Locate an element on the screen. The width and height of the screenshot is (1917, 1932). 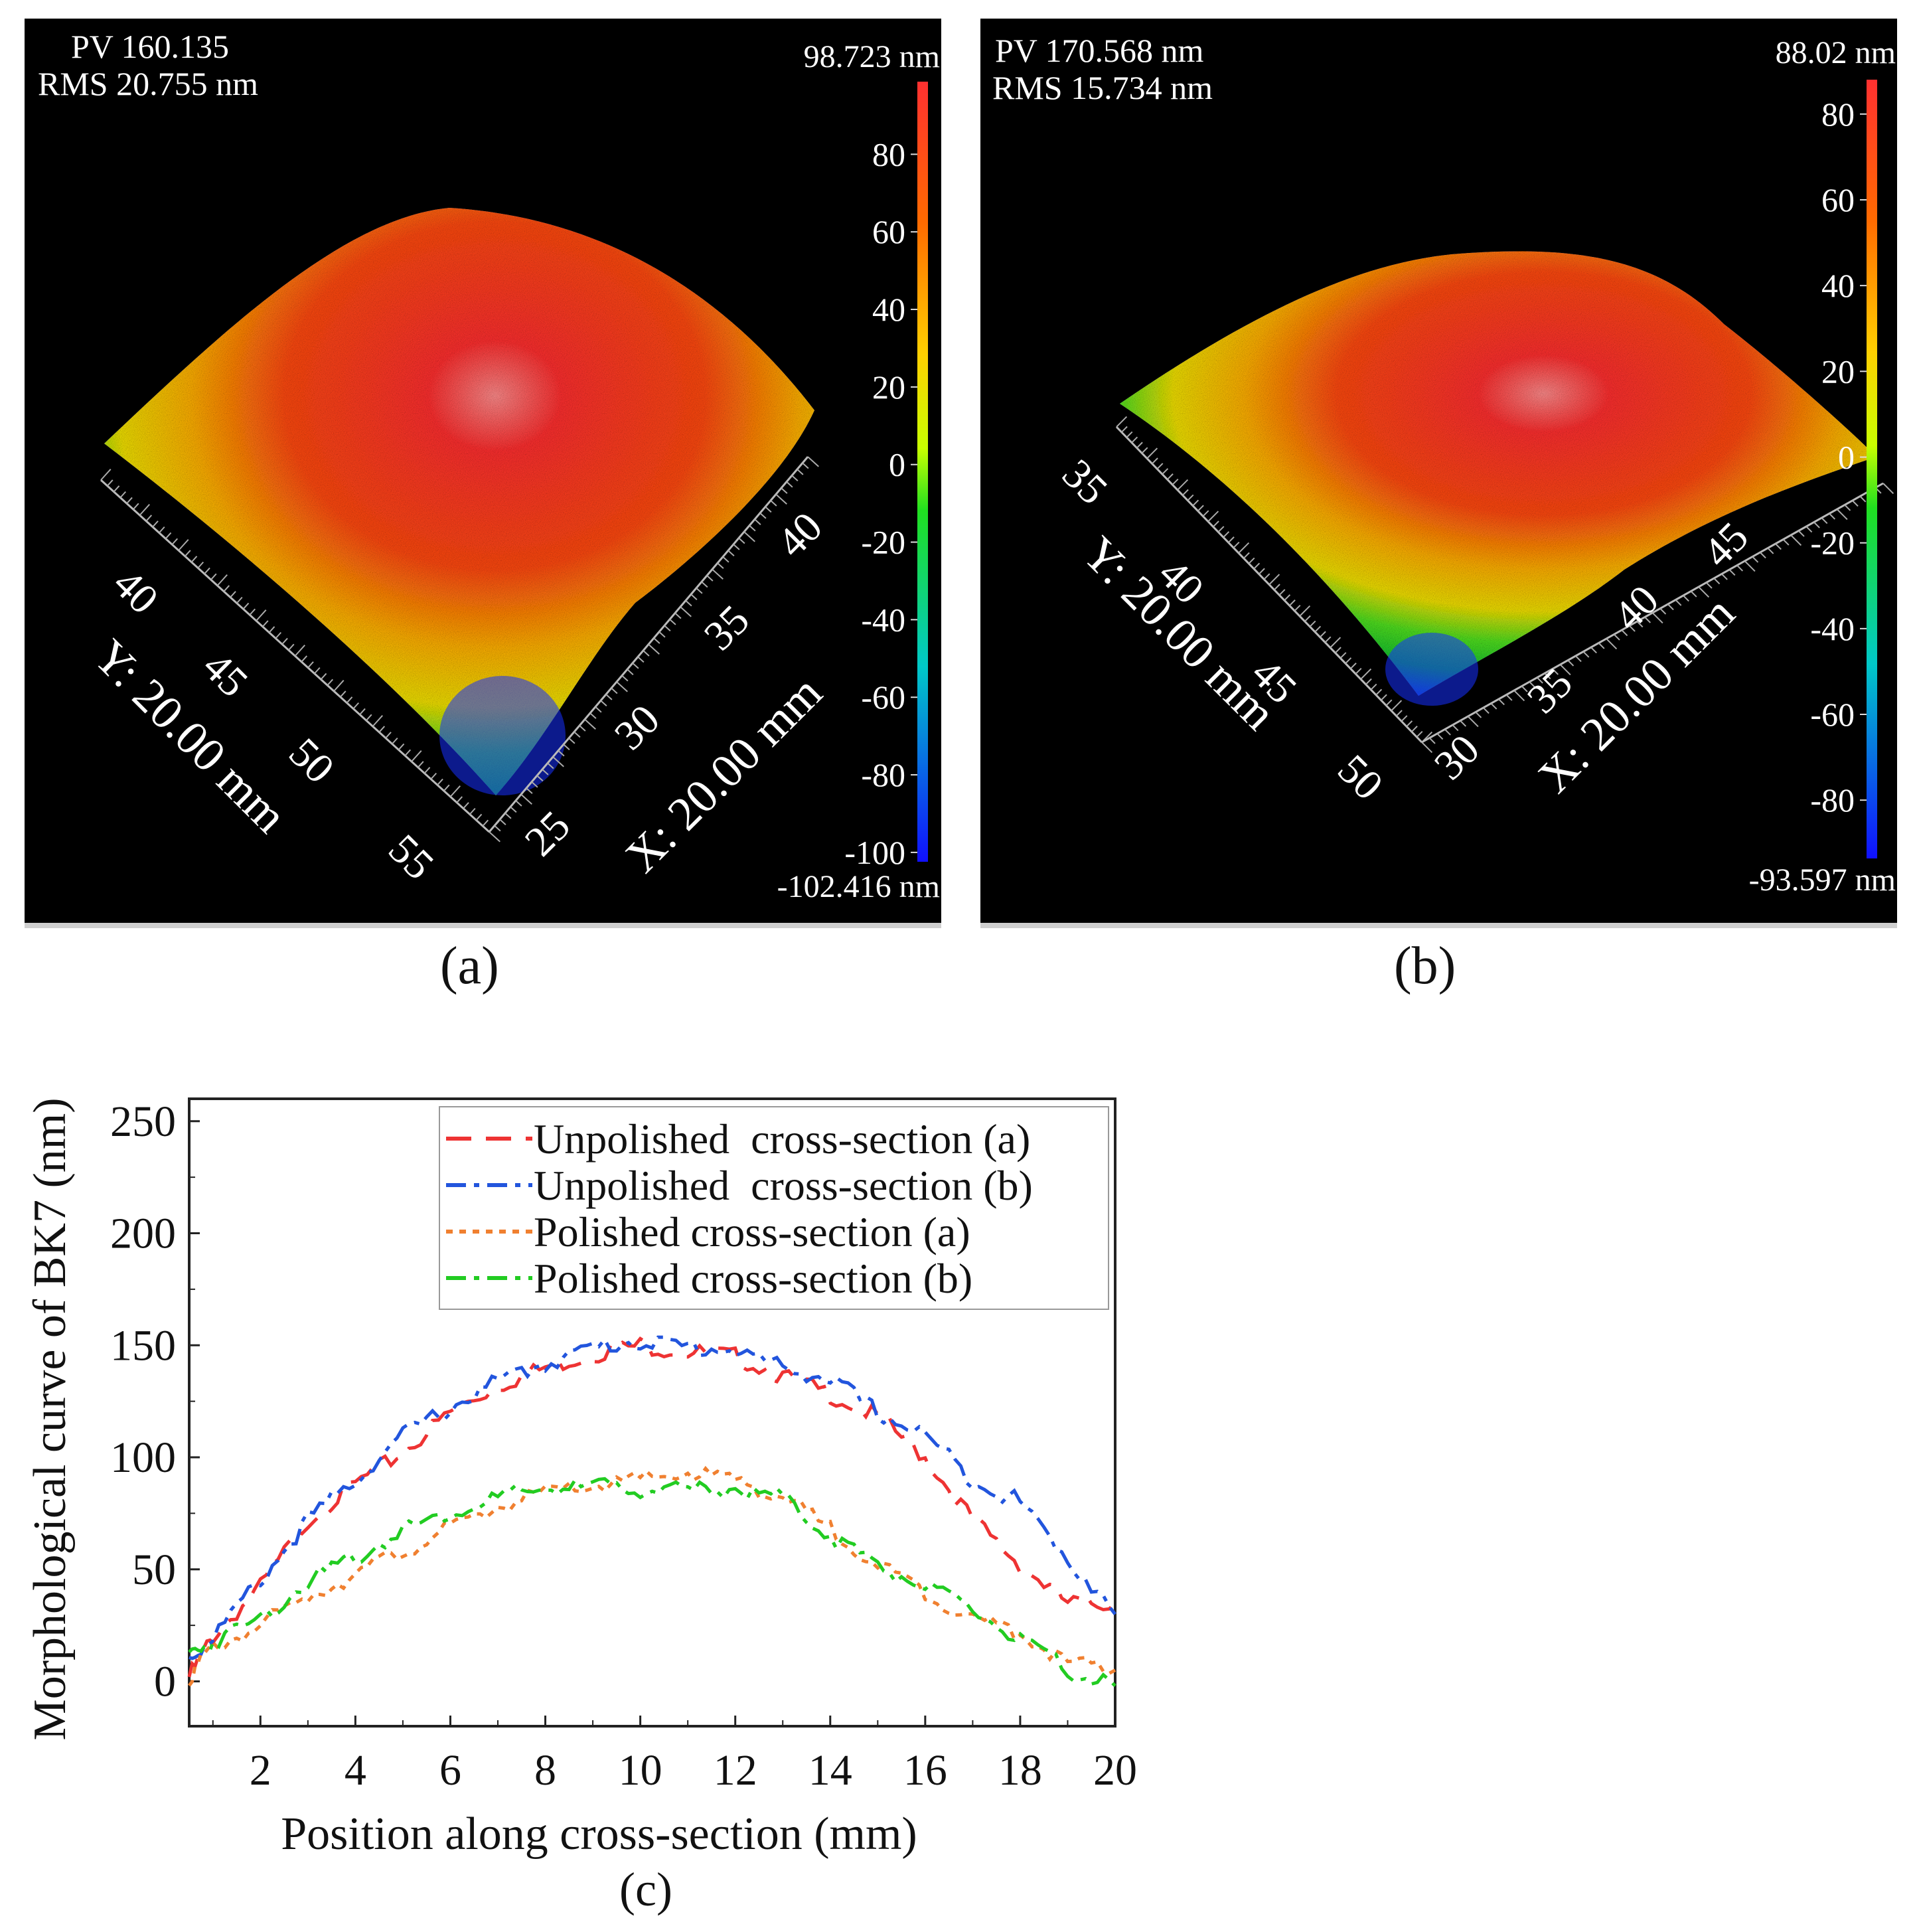
x-tick-label: 18 is located at coordinates (1020, 1770).